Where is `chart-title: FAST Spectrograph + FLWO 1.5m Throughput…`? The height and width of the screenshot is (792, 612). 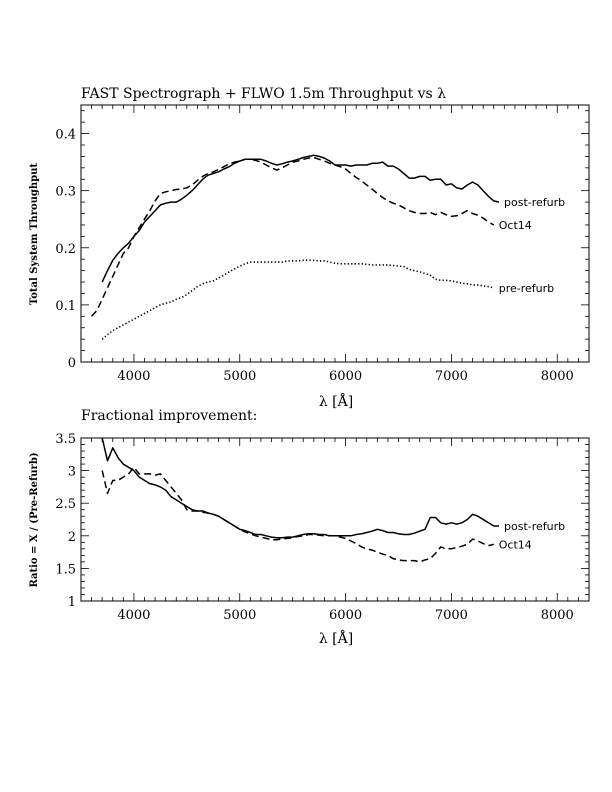 chart-title: FAST Spectrograph + FLWO 1.5m Throughput… is located at coordinates (263, 94).